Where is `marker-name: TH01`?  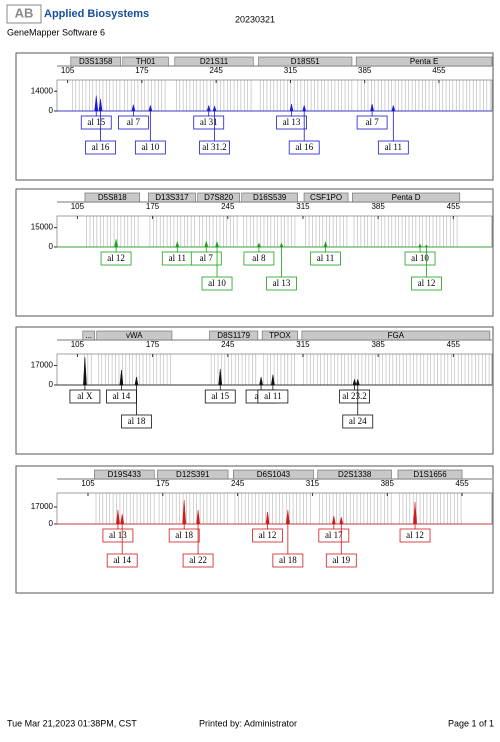
marker-name: TH01 is located at coordinates (146, 61).